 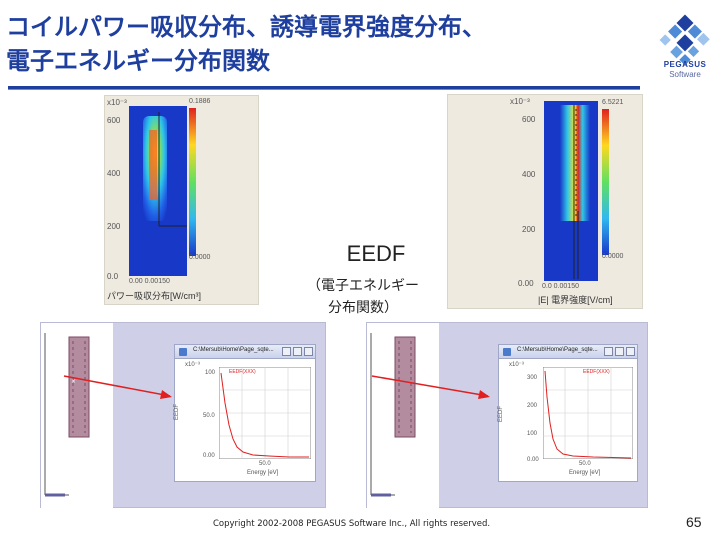 I want to click on right-eedf-plot, so click(x=588, y=413).